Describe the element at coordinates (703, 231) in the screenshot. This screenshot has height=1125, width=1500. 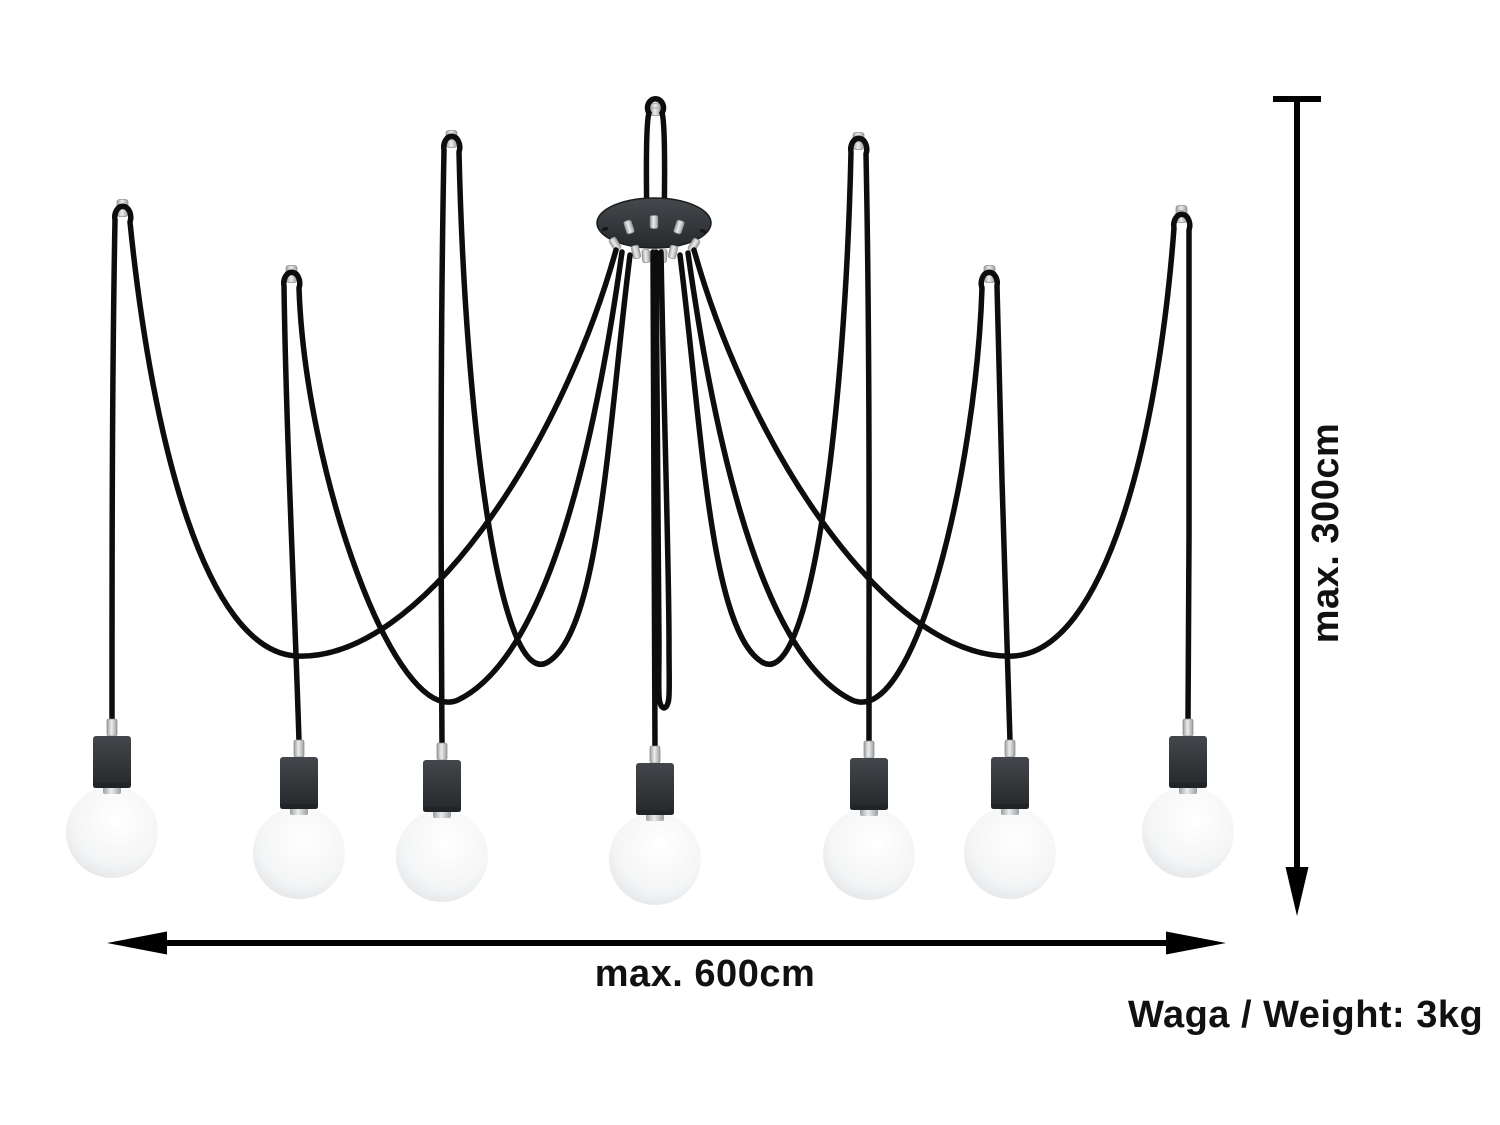
I see `canopy-screw-slot-right` at that location.